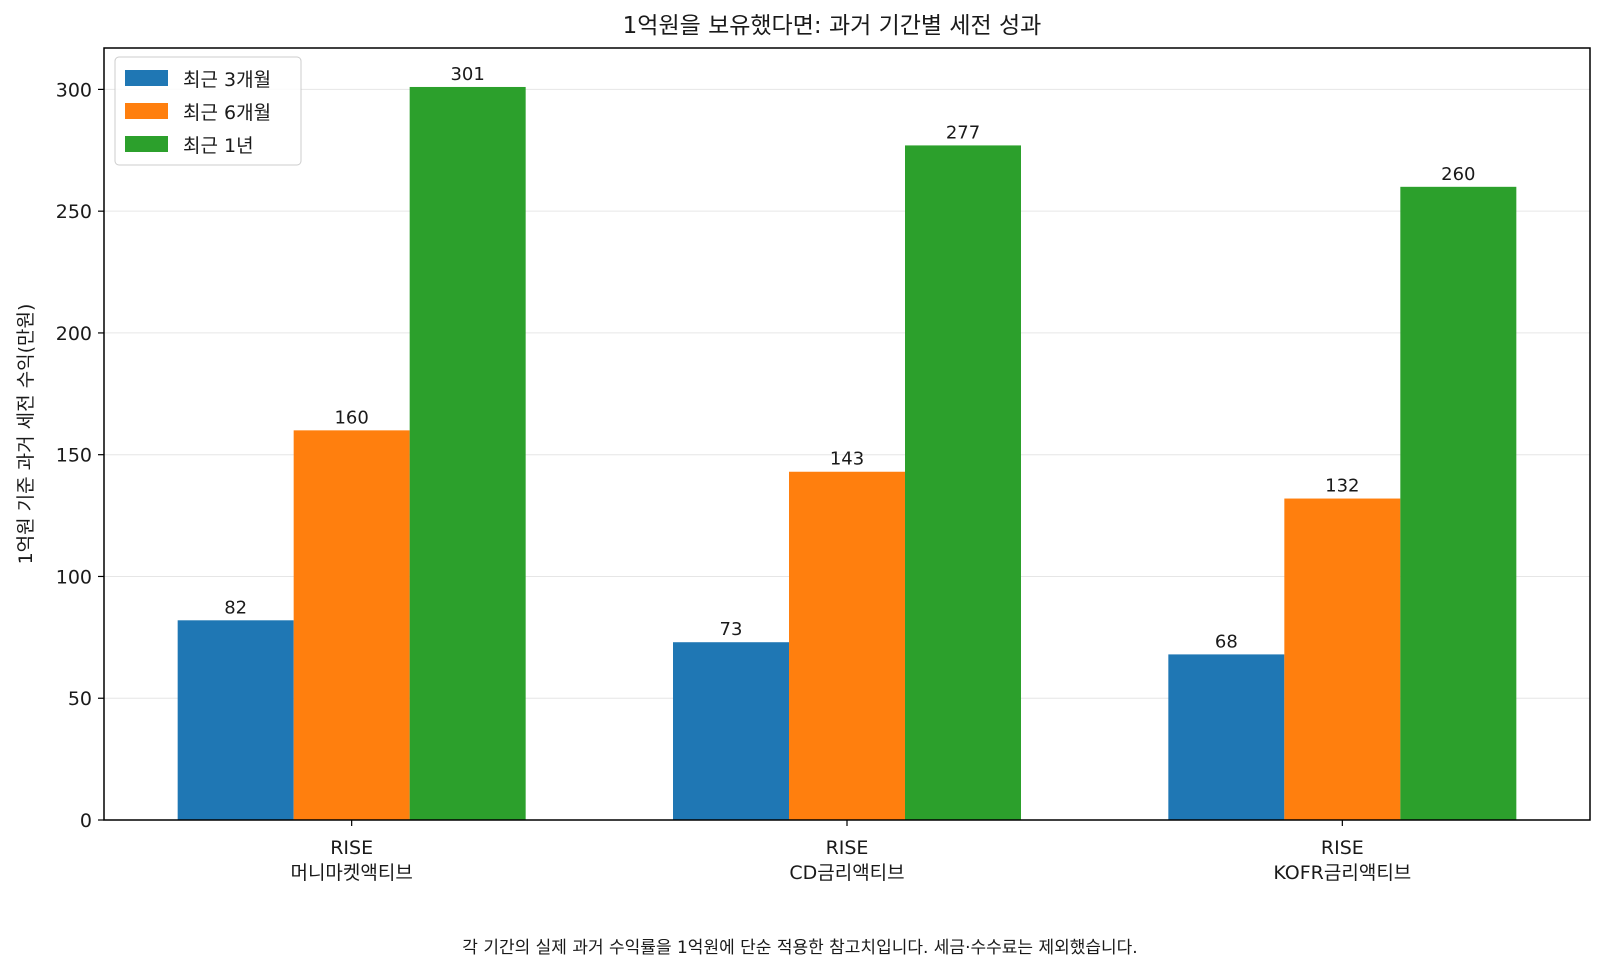  What do you see at coordinates (74, 577) in the screenshot?
I see `y-tick-label: 100` at bounding box center [74, 577].